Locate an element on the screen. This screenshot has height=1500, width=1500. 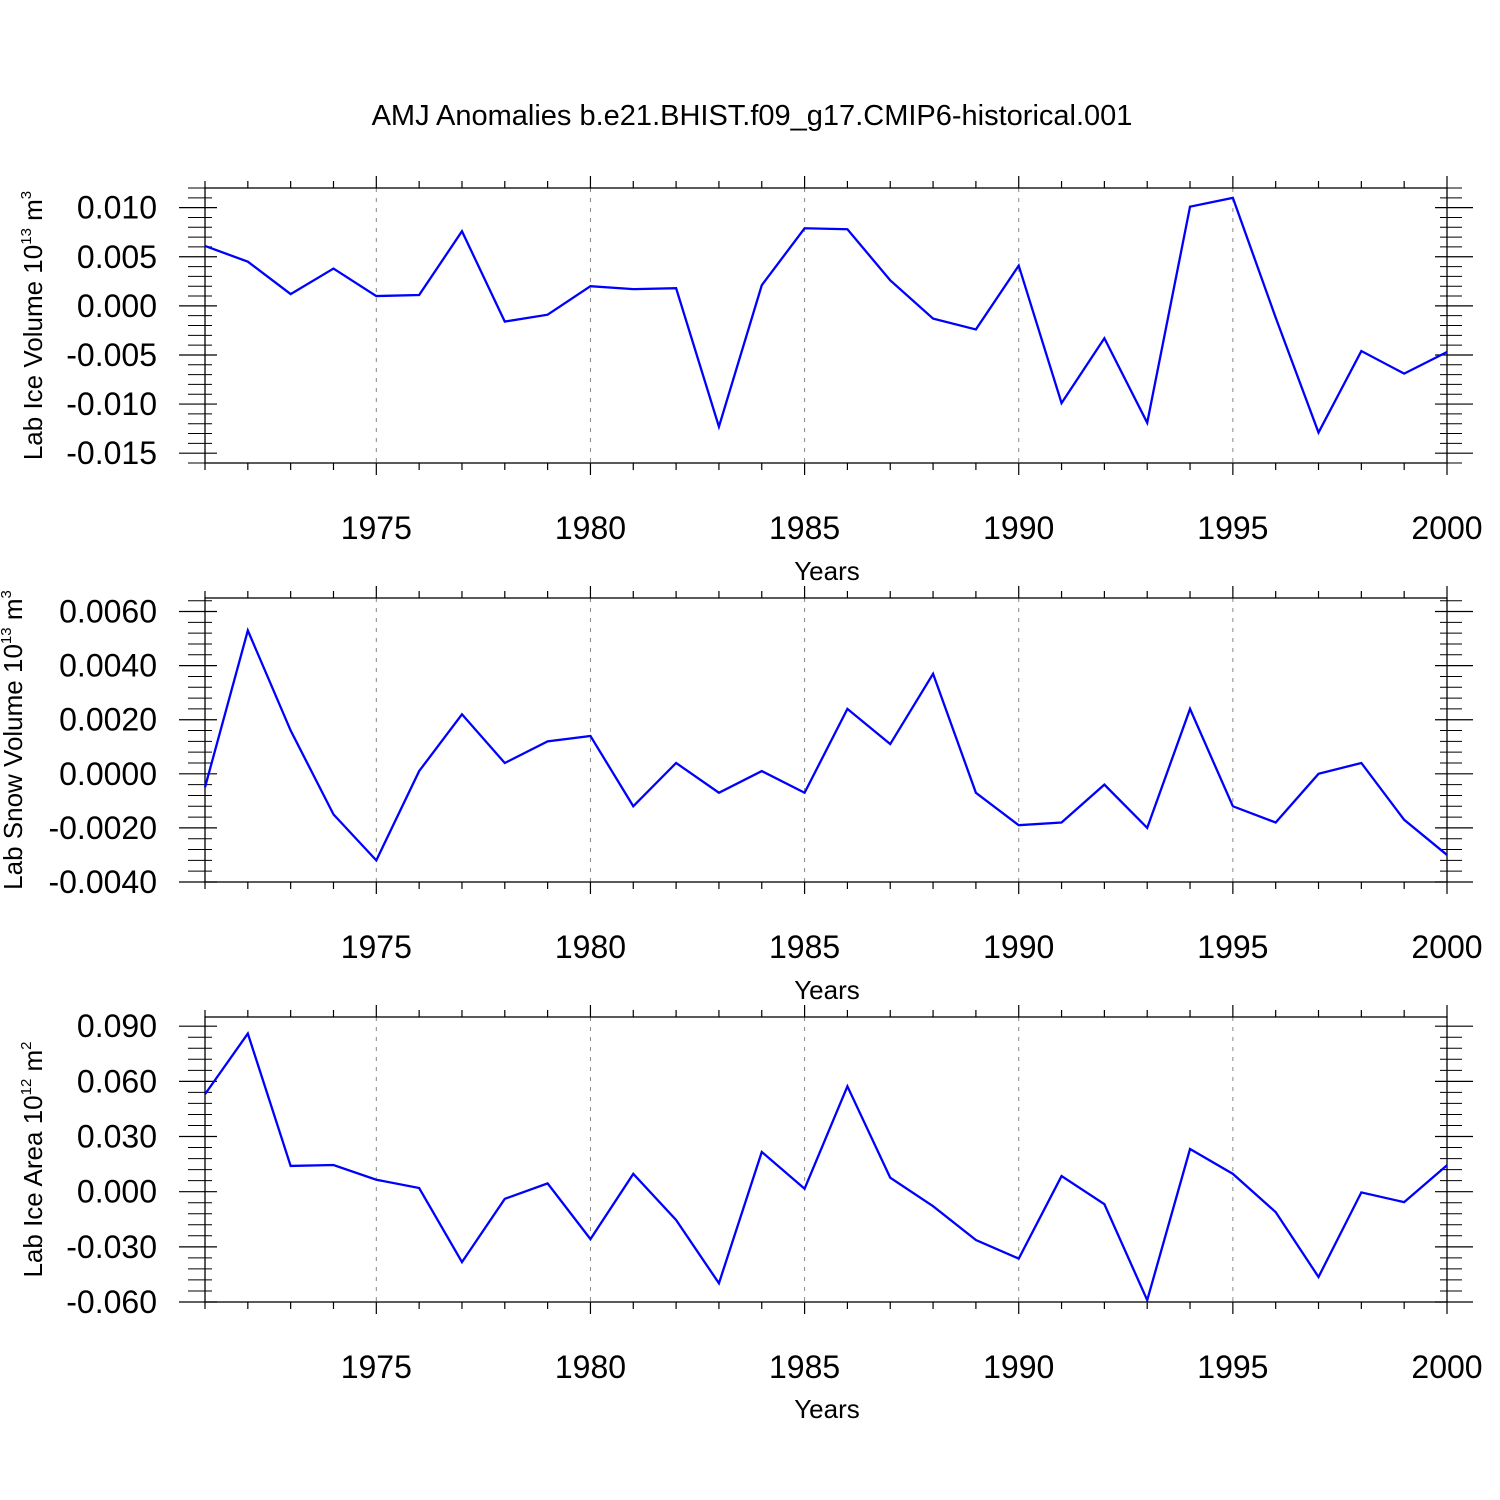
y-tick-label: -0.060 is located at coordinates (111, 1302).